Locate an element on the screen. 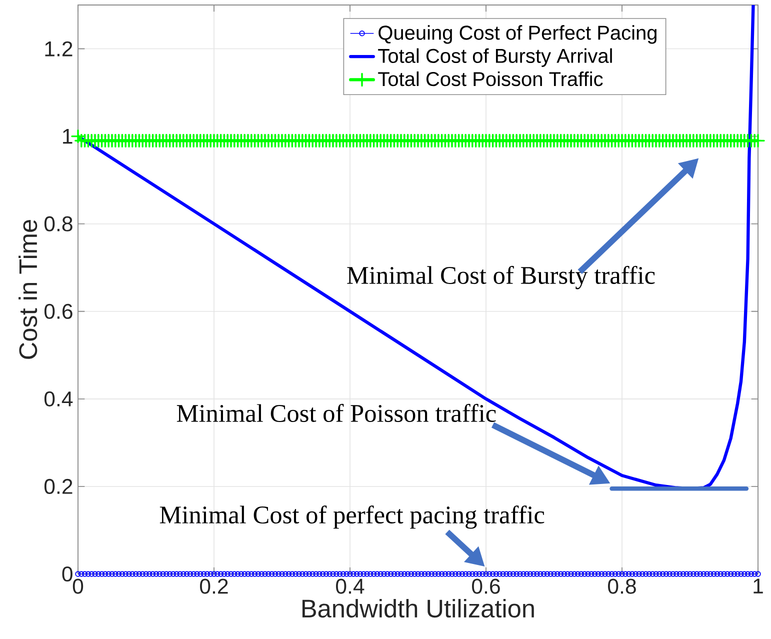  y-tick-label: 1 is located at coordinates (67, 136).